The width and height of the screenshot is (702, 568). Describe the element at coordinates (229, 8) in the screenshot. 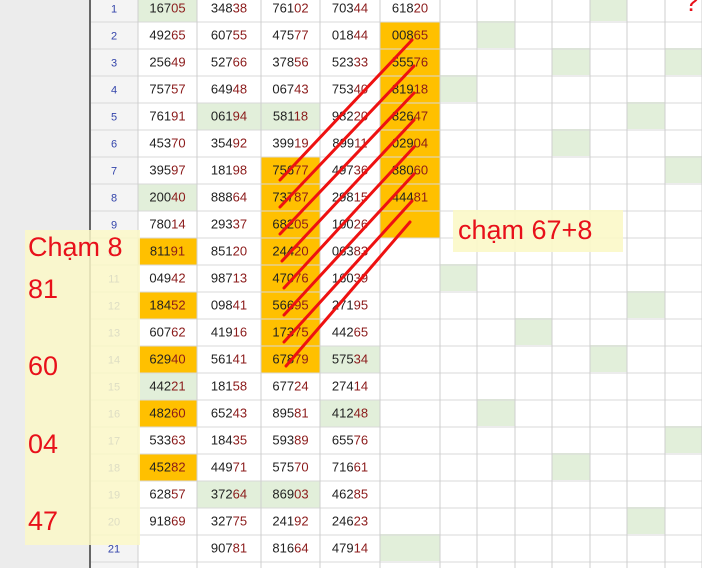

I see `cell: 34838` at that location.